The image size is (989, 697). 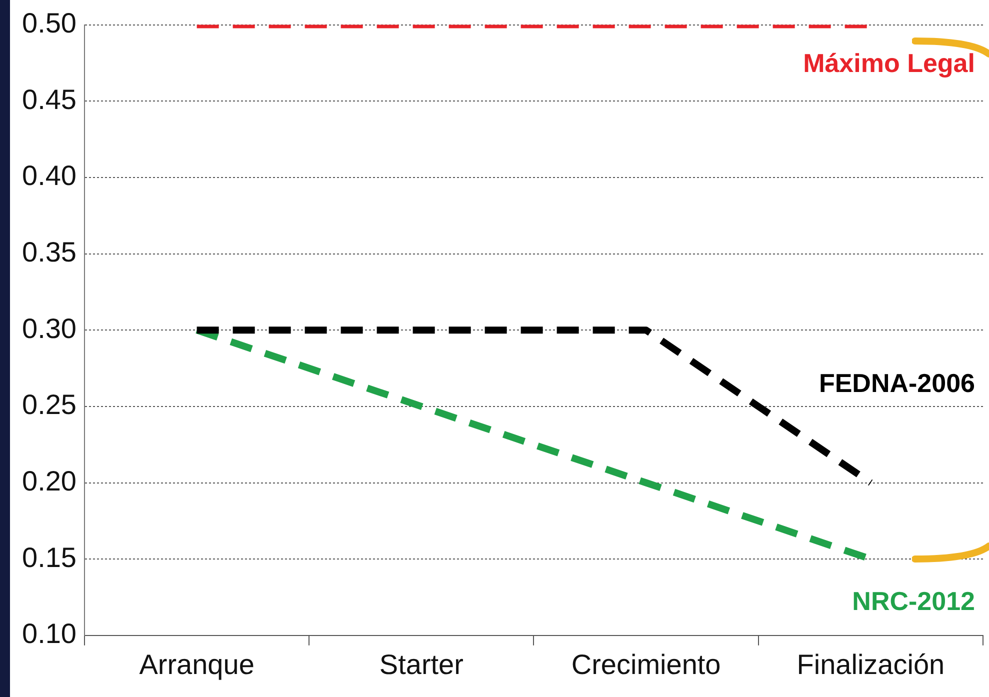 What do you see at coordinates (889, 63) in the screenshot?
I see `series-label: Máximo Legal` at bounding box center [889, 63].